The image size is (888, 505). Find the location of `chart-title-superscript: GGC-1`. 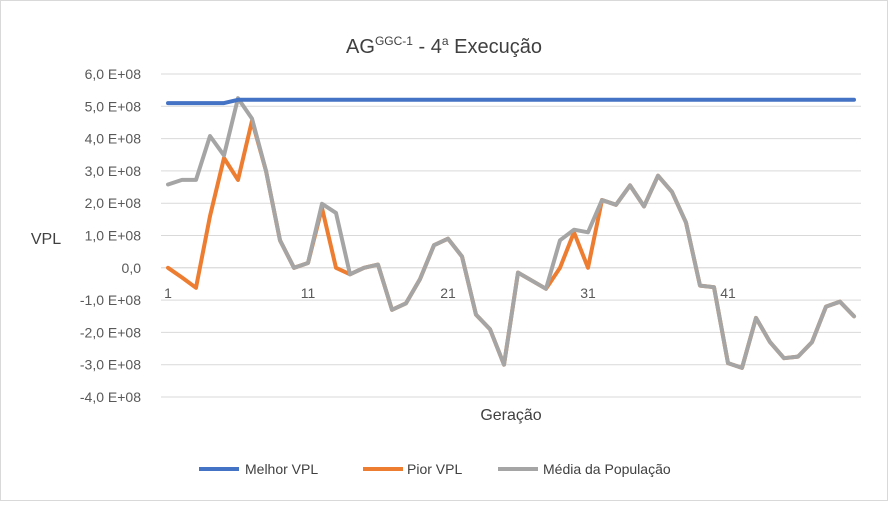

chart-title-superscript: GGC-1 is located at coordinates (394, 41).